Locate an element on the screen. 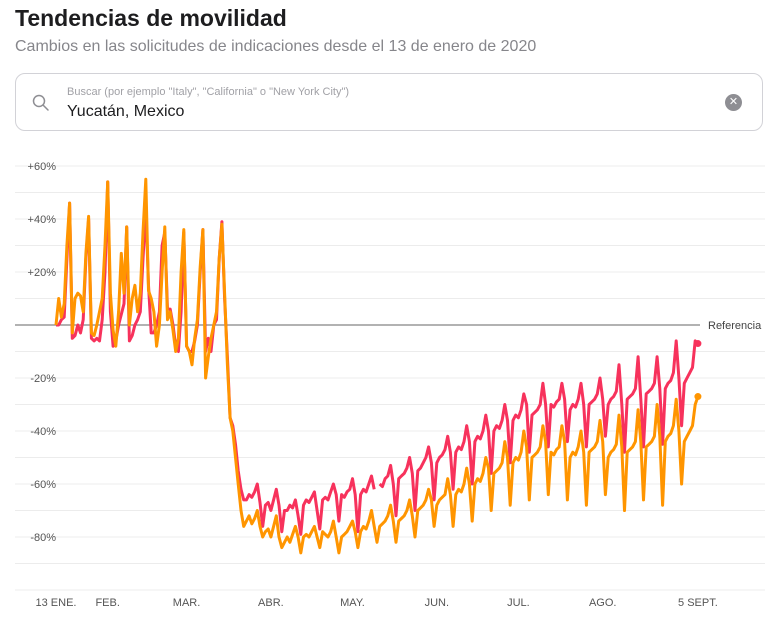 Image resolution: width=779 pixels, height=621 pixels. y-tick-label: -60% is located at coordinates (43, 485).